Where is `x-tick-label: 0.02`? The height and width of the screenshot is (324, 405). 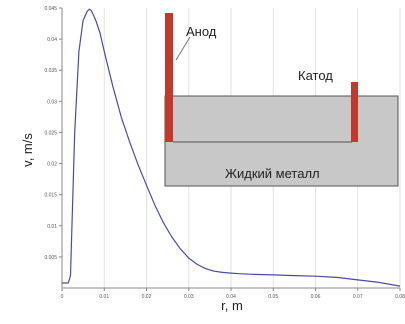 x-tick-label: 0.02 is located at coordinates (147, 297).